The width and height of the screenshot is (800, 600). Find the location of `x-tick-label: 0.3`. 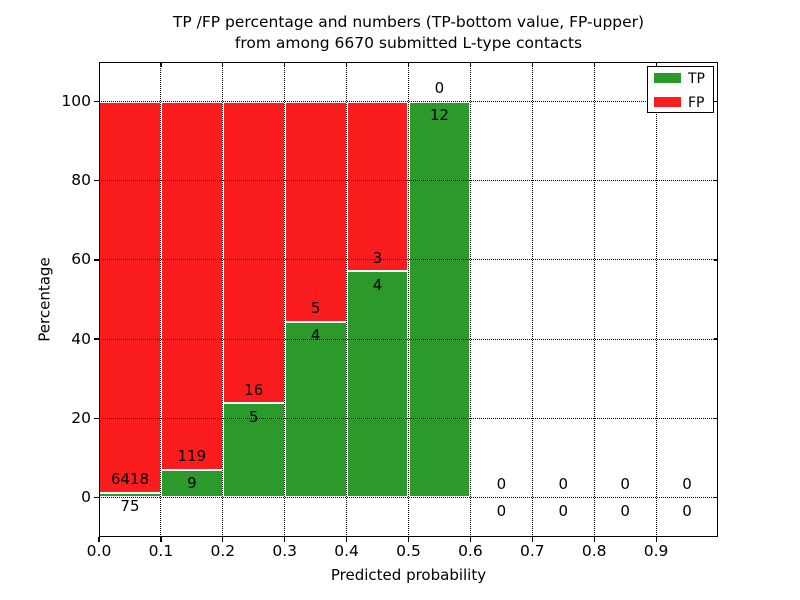

x-tick-label: 0.3 is located at coordinates (285, 551).